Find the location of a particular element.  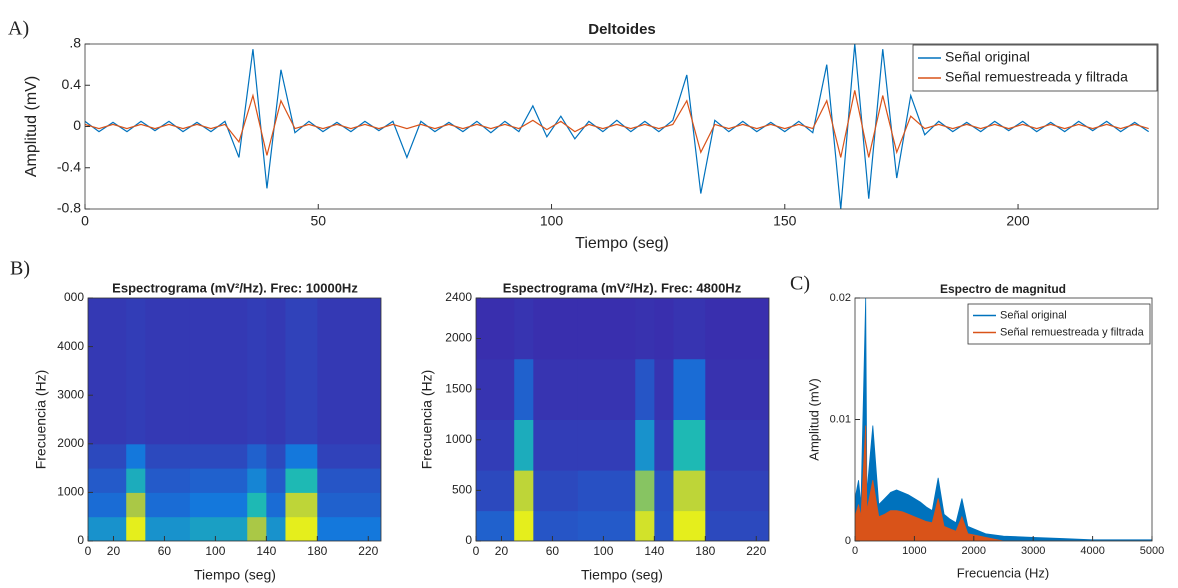

legend-box is located at coordinates (1059, 324).